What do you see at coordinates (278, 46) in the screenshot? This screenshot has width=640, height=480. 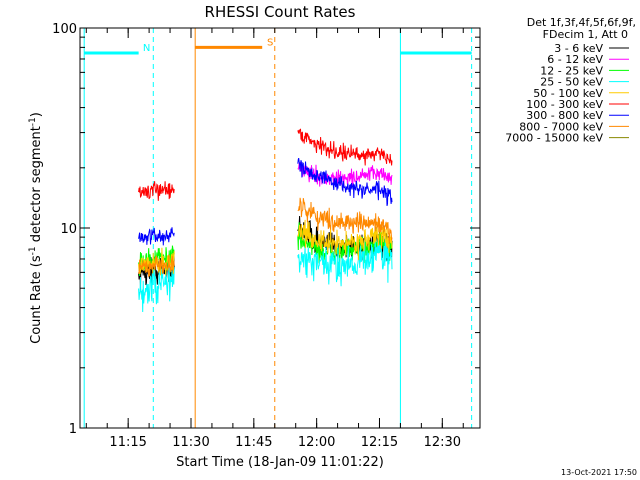 I see `attenuator-bars-layer: NS` at bounding box center [278, 46].